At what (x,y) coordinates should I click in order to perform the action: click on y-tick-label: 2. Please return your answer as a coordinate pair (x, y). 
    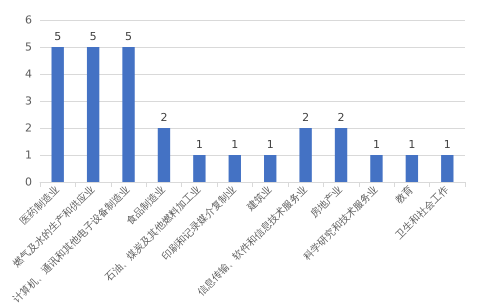
    Looking at the image, I should click on (28, 128).